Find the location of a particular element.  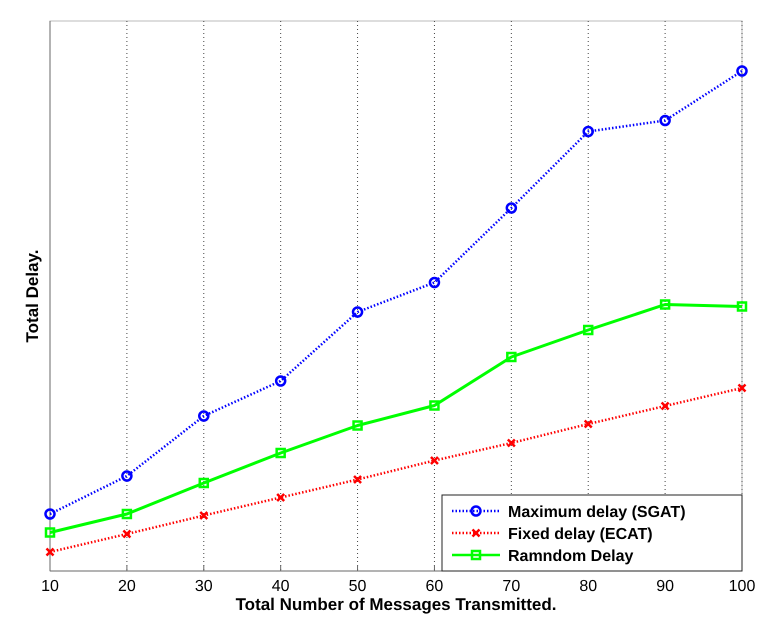

x-tick-label: 30 is located at coordinates (203, 586).